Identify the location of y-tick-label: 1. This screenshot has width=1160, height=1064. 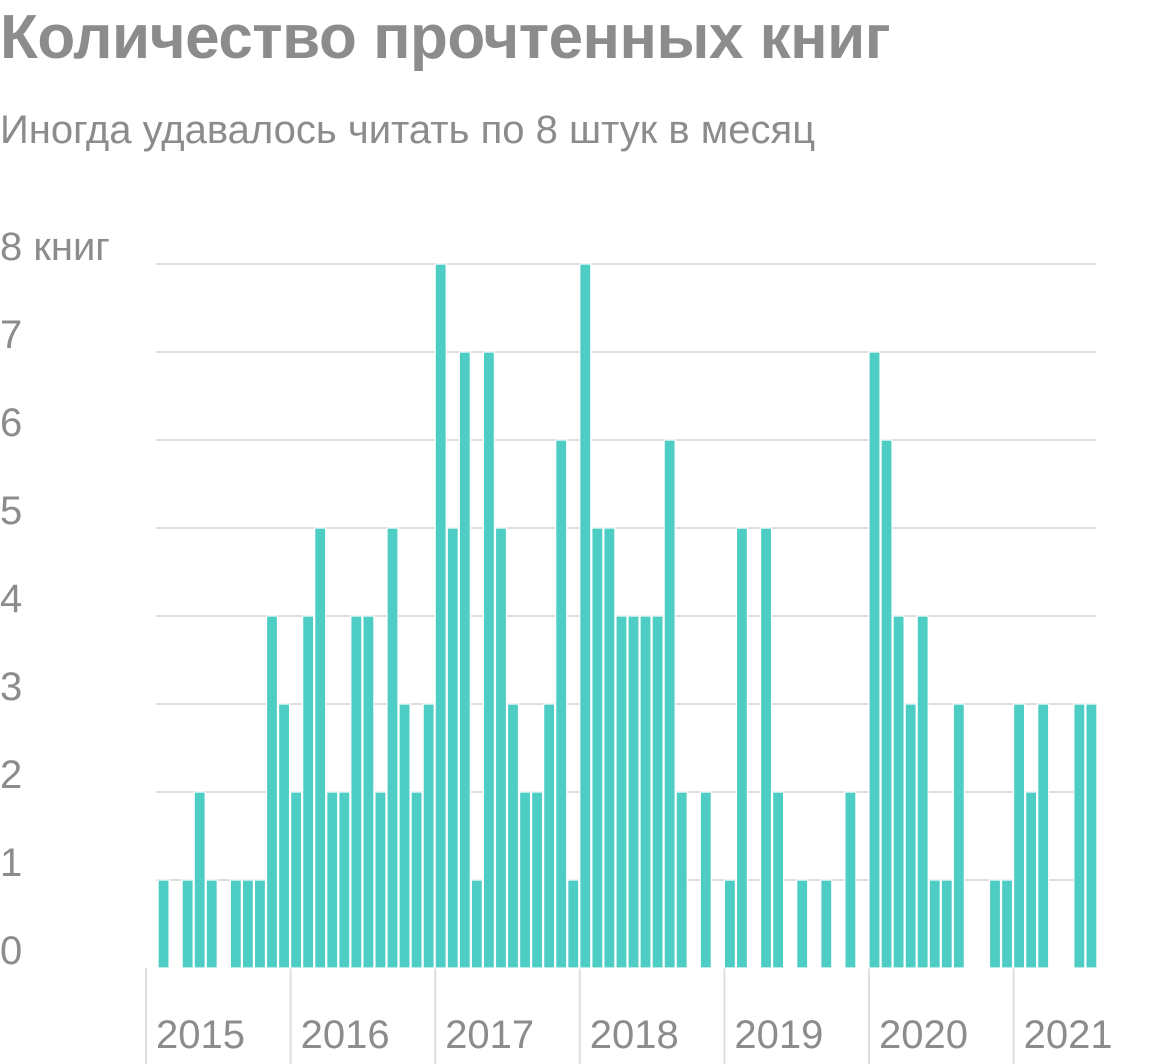
(11, 863).